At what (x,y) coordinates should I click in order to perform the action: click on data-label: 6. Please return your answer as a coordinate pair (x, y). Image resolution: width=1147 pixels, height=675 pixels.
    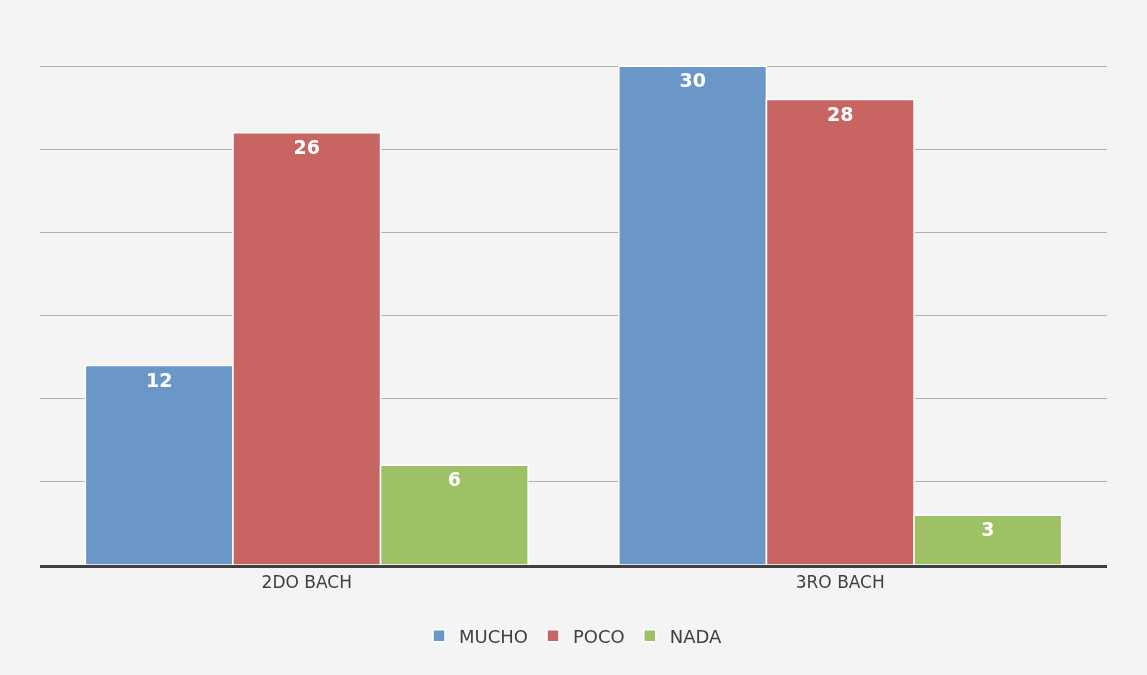
    Looking at the image, I should click on (454, 479).